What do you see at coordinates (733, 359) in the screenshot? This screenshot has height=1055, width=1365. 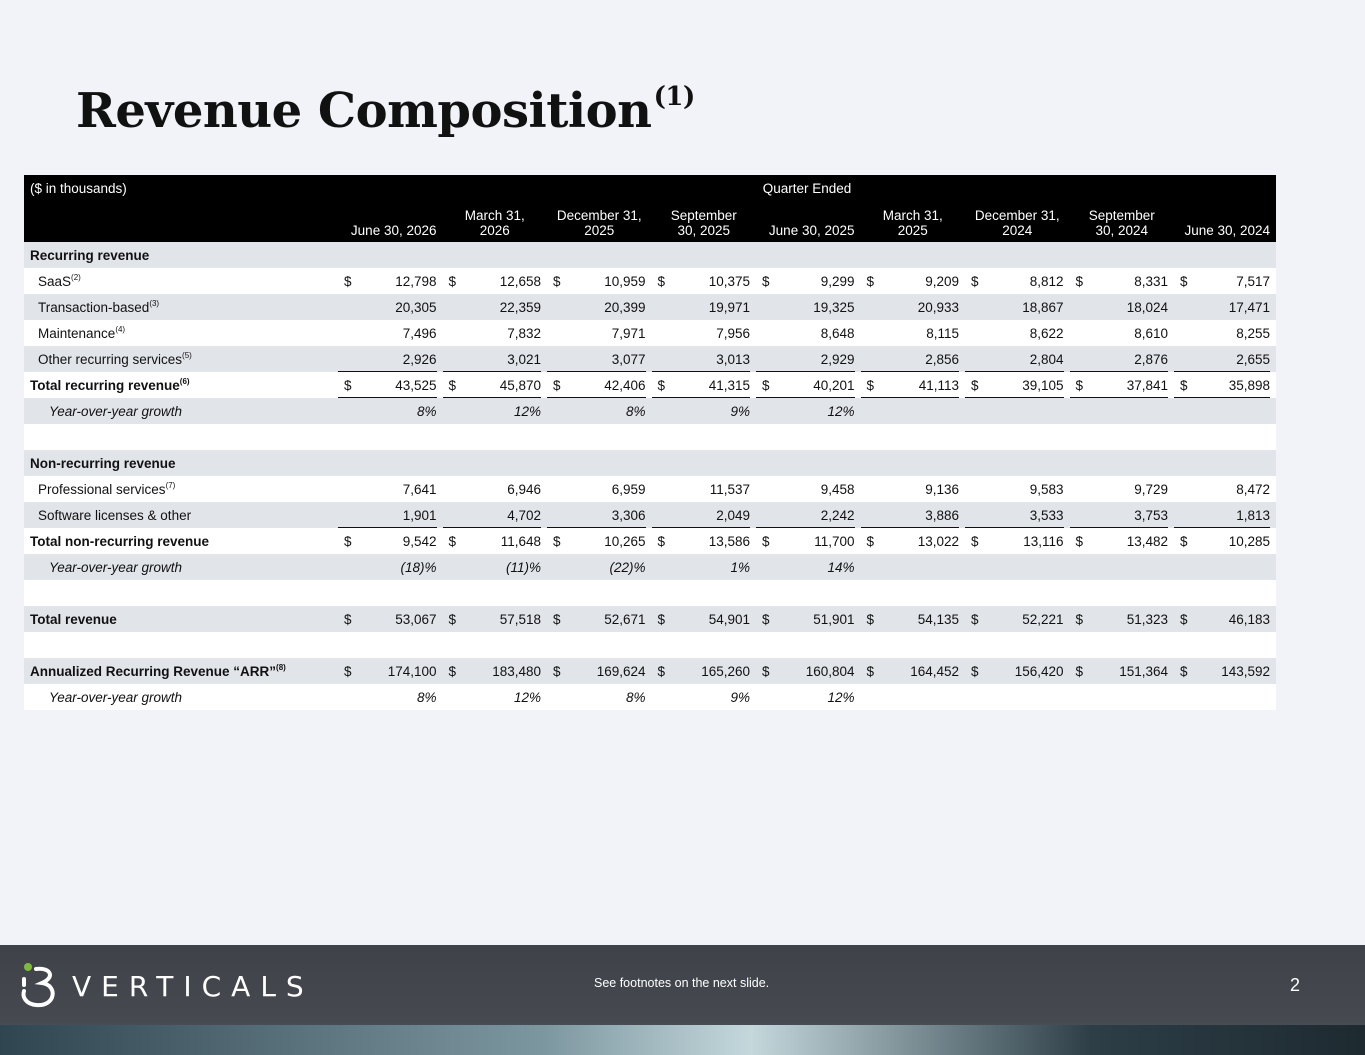 I see `cell-value: 3,013` at bounding box center [733, 359].